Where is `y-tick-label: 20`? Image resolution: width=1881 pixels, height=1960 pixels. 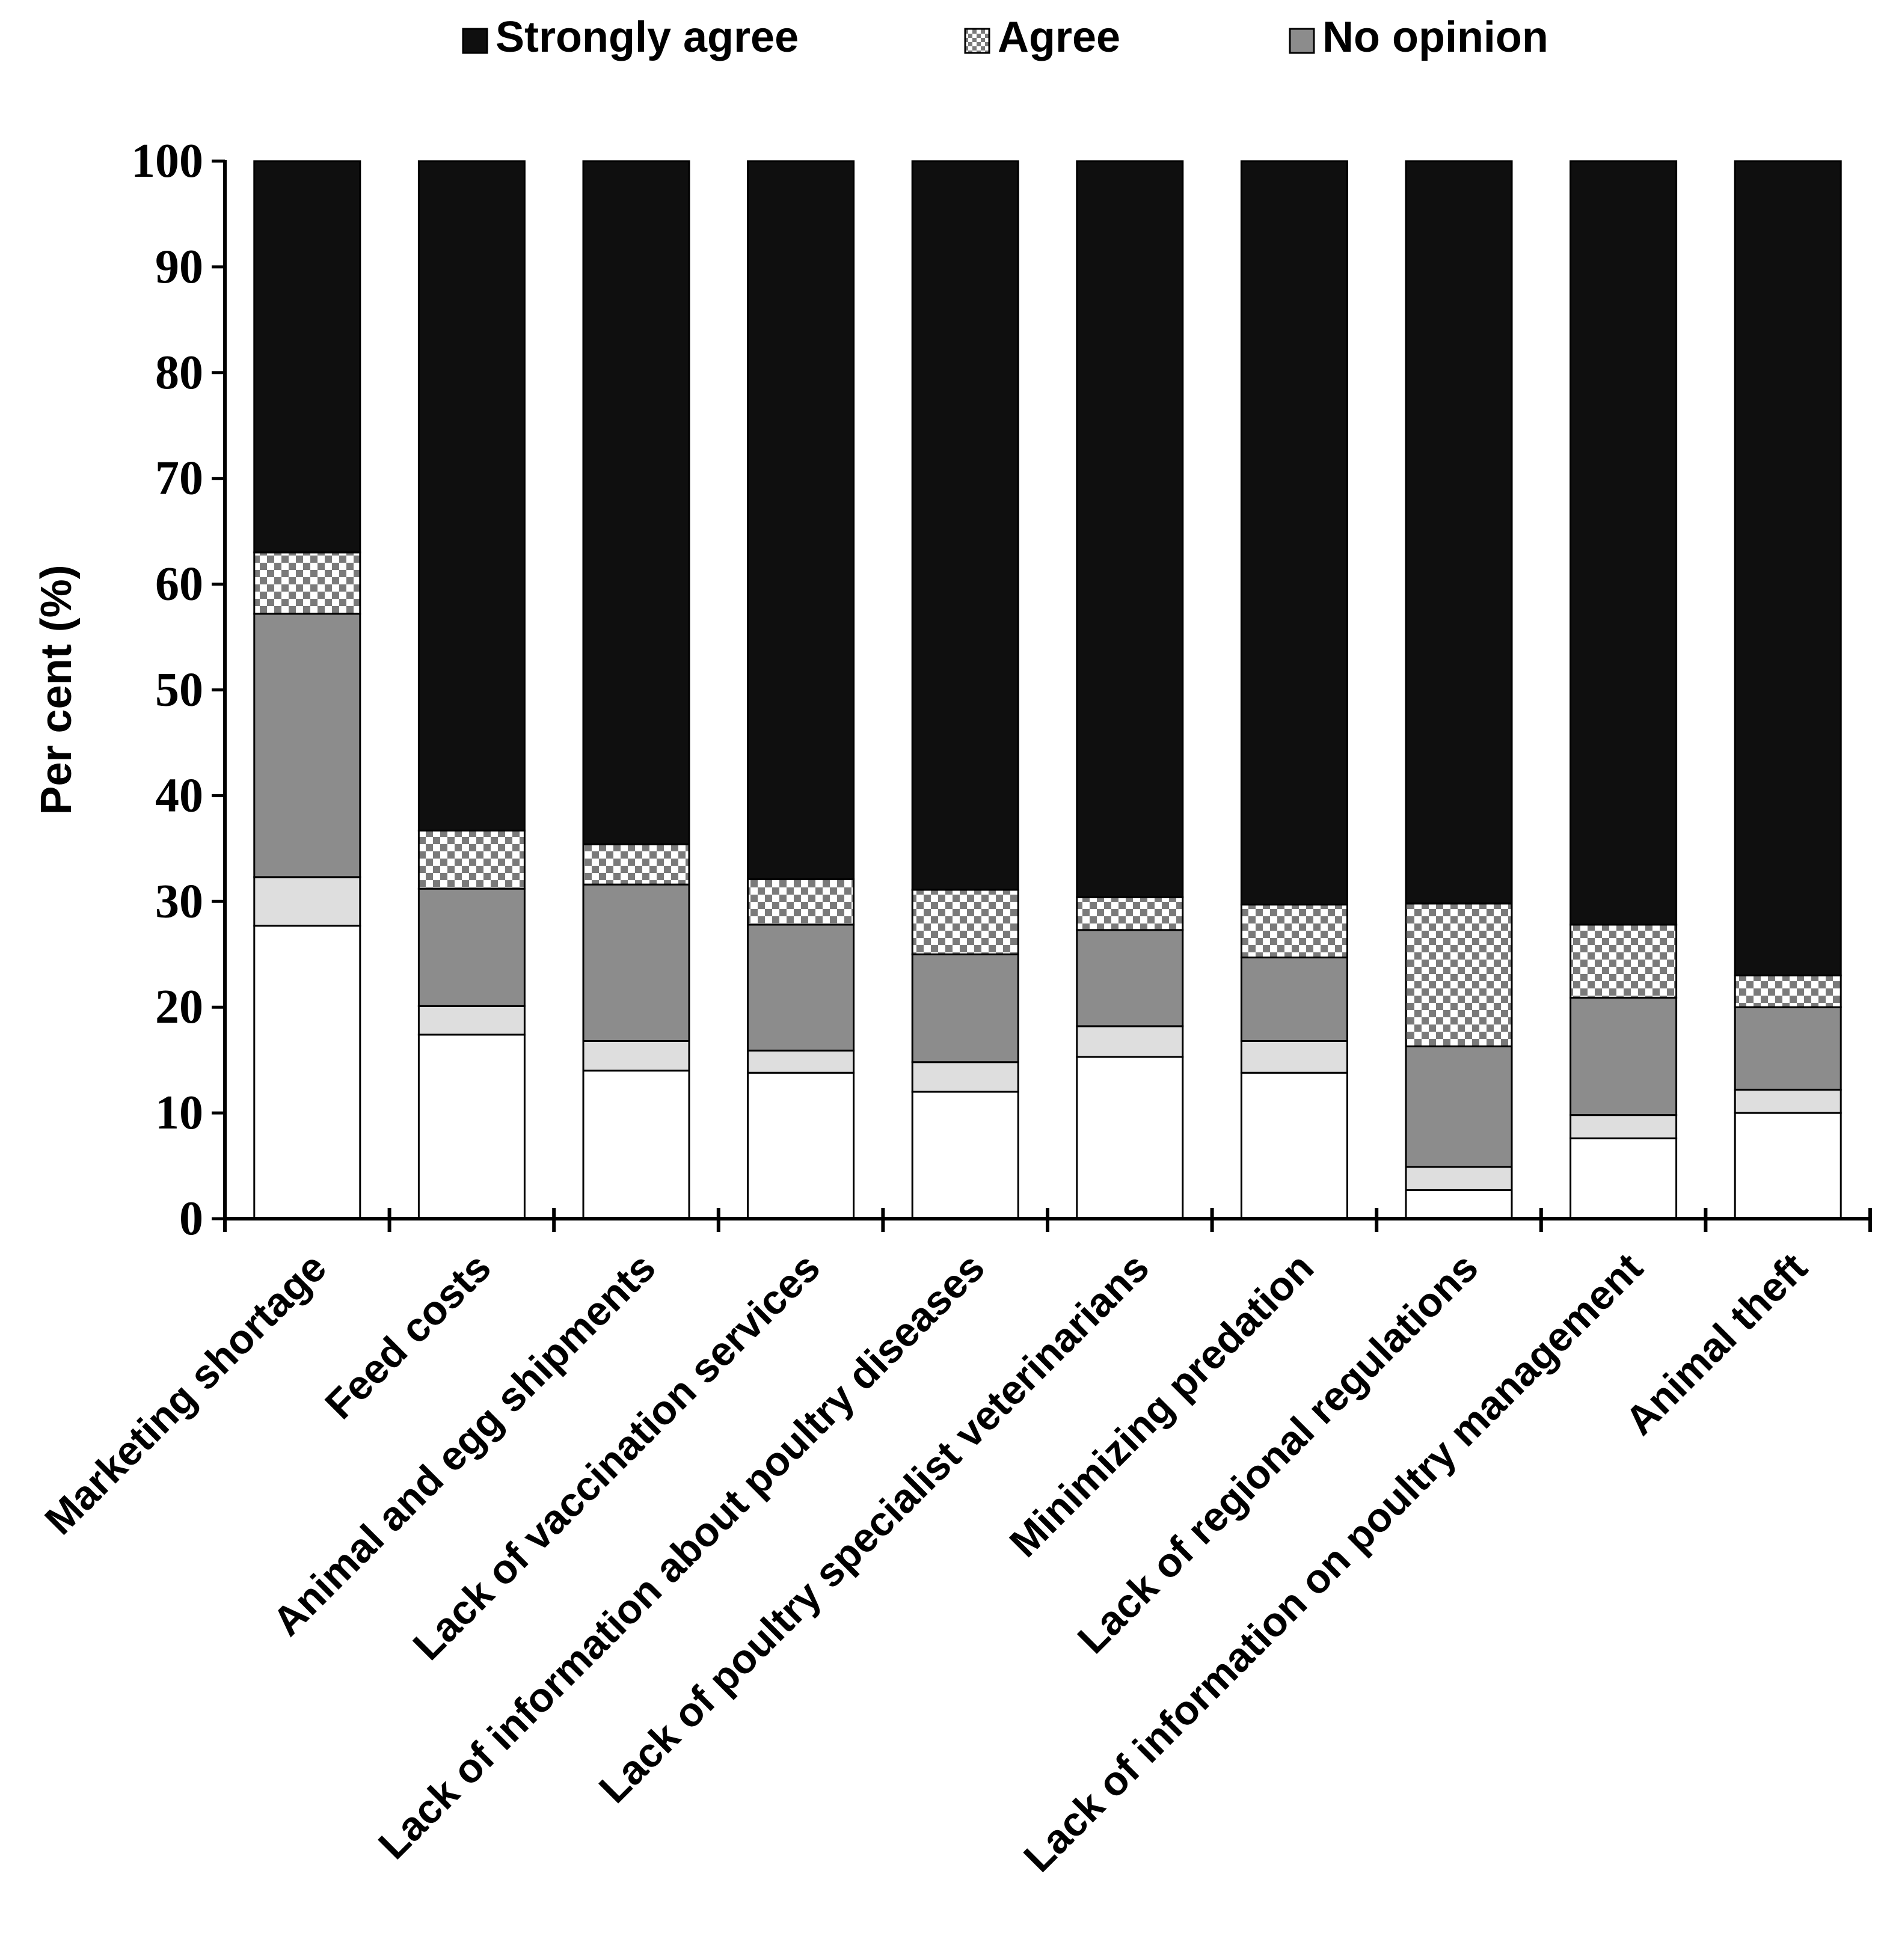
y-tick-label: 20 is located at coordinates (179, 1007).